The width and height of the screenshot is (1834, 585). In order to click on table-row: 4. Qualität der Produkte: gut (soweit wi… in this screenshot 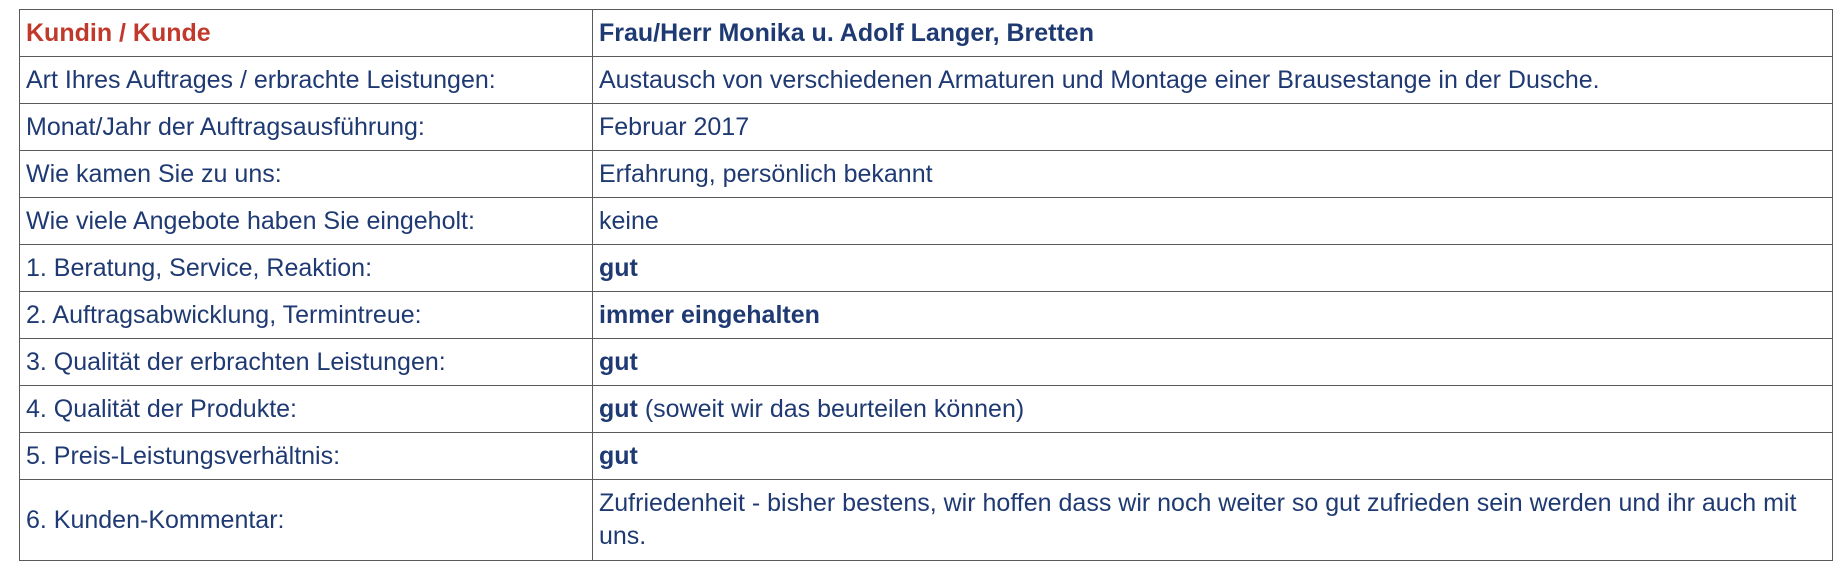, I will do `click(926, 409)`.